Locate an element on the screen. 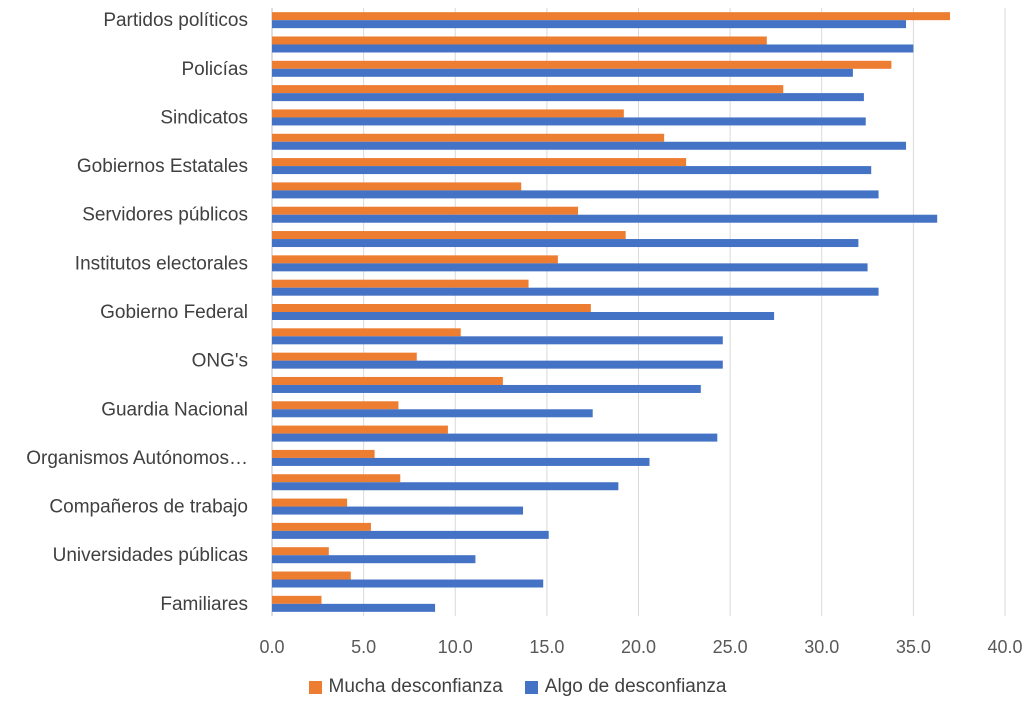 The width and height of the screenshot is (1035, 710). x-axis-ticks: 0.0 5.0 10.0 15.0 20.0 25.0 30.0 35.0 40.0 is located at coordinates (640, 647).